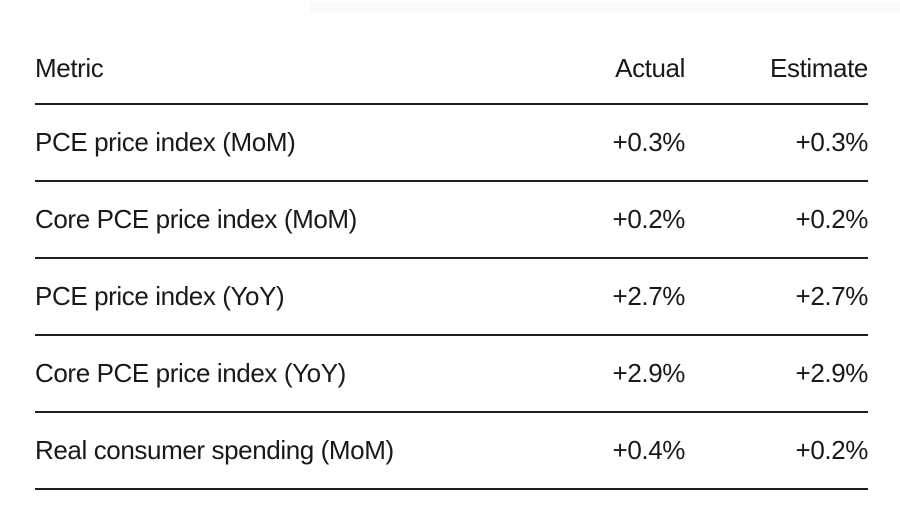 The height and width of the screenshot is (510, 900). Describe the element at coordinates (451, 297) in the screenshot. I see `table-row: PCE price index (YoY) +2.7% +2.7%` at that location.